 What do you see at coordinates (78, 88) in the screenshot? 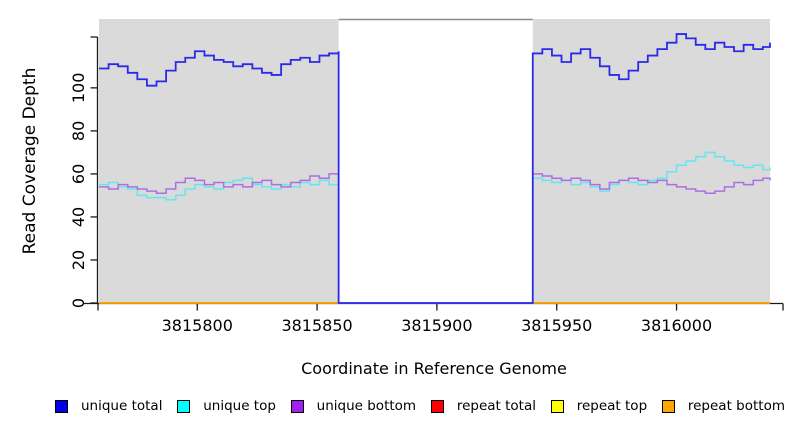
I see `y-tick-label: 100` at bounding box center [78, 88].